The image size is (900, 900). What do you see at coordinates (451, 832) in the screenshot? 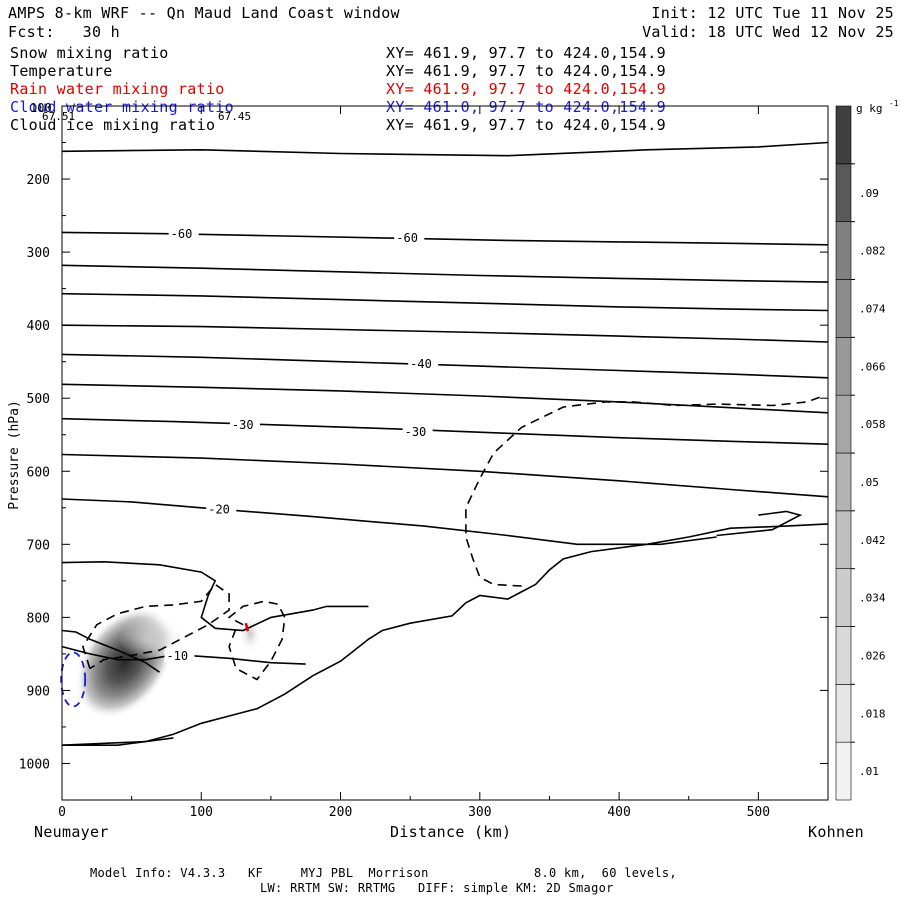
I see `x-axis-label: Distance (km)` at bounding box center [451, 832].